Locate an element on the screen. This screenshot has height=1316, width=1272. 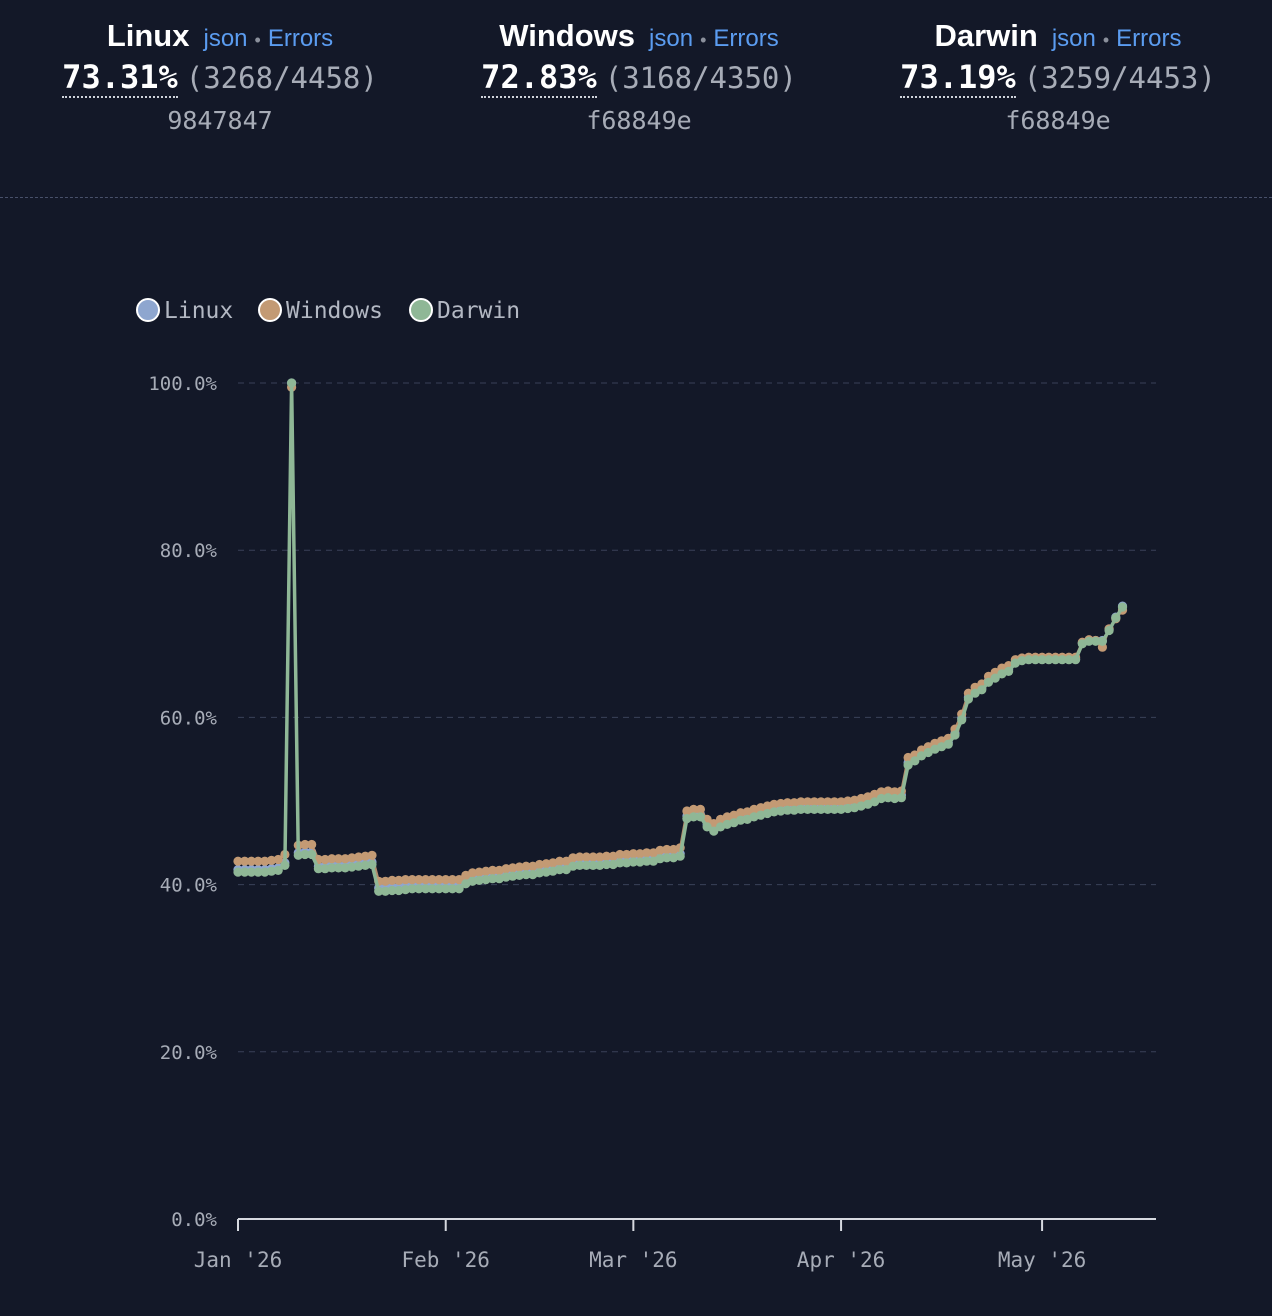
platform-name: Linux is located at coordinates (148, 35).